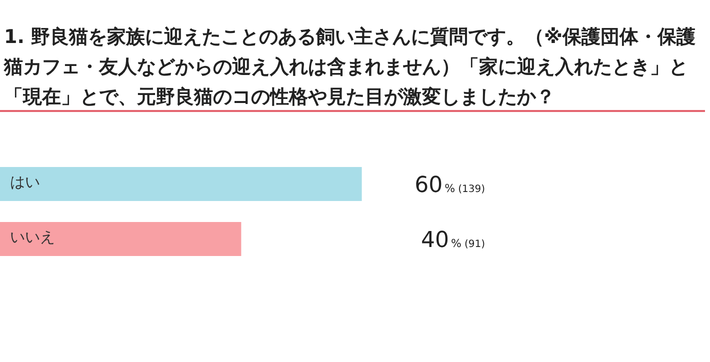 Image resolution: width=710 pixels, height=362 pixels. Describe the element at coordinates (450, 185) in the screenshot. I see `data-label: 60% (139)` at that location.